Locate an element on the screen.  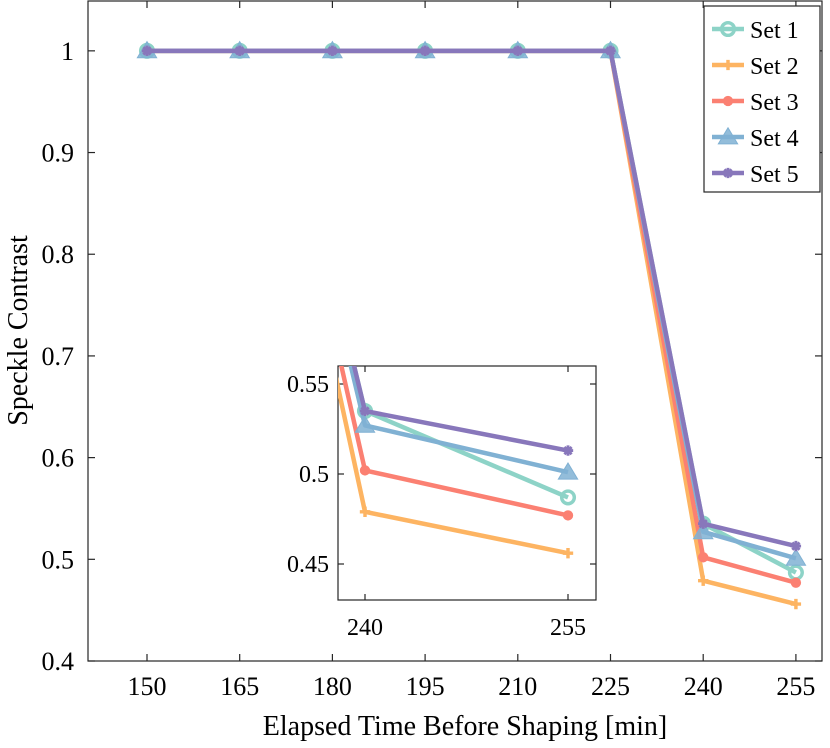
inset-x-tick-label: 255 is located at coordinates (568, 628).